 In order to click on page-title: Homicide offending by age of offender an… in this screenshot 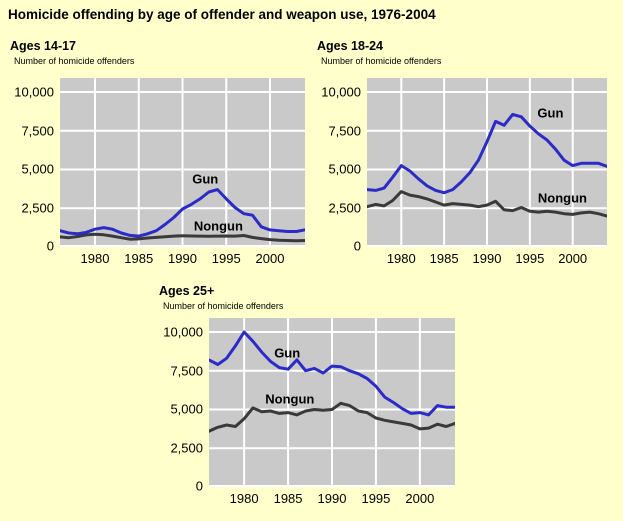, I will do `click(222, 14)`.